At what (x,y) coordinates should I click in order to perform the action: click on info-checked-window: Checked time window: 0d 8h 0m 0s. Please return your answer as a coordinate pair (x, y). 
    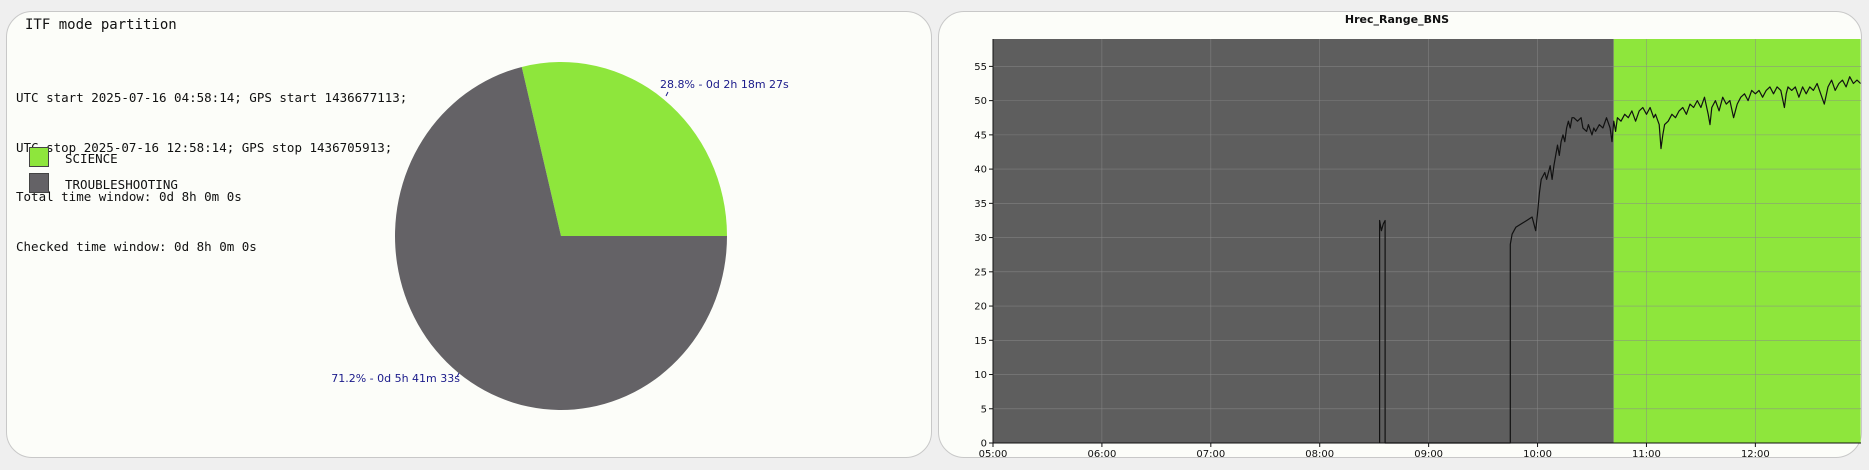
    Looking at the image, I should click on (136, 246).